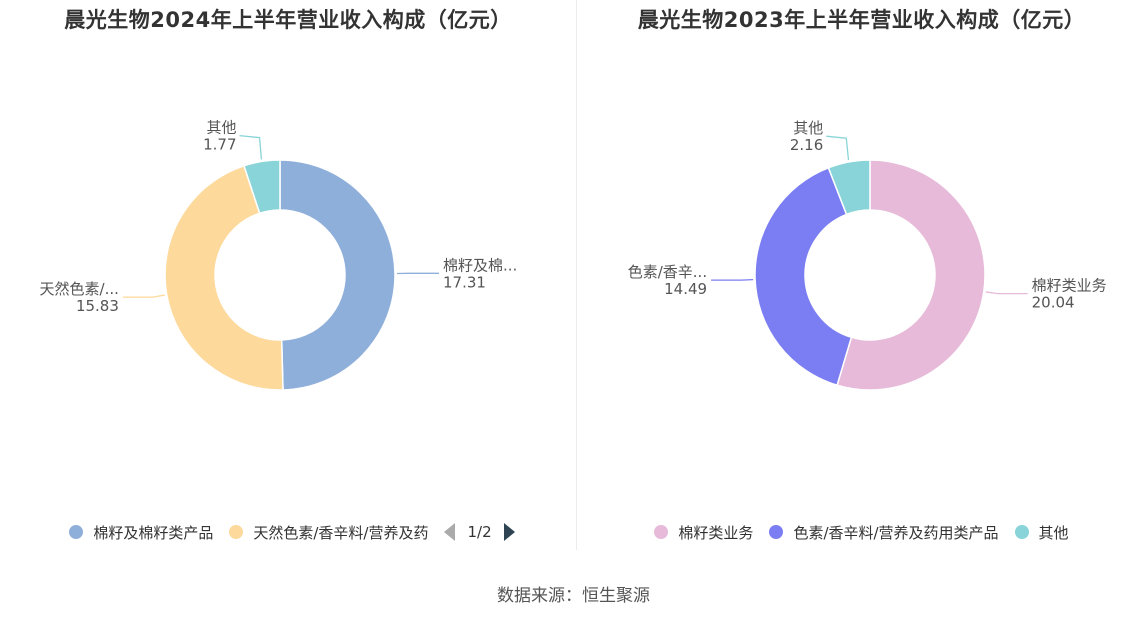 The height and width of the screenshot is (619, 1147). What do you see at coordinates (716, 532) in the screenshot?
I see `legend-label: 棉籽类业务` at bounding box center [716, 532].